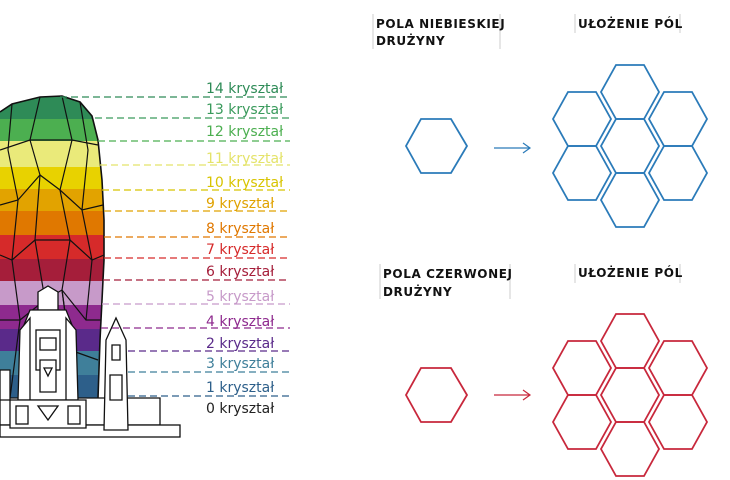 This screenshot has width=730, height=480. Describe the element at coordinates (244, 110) in the screenshot. I see `level-label-13: 13 kryształ` at that location.